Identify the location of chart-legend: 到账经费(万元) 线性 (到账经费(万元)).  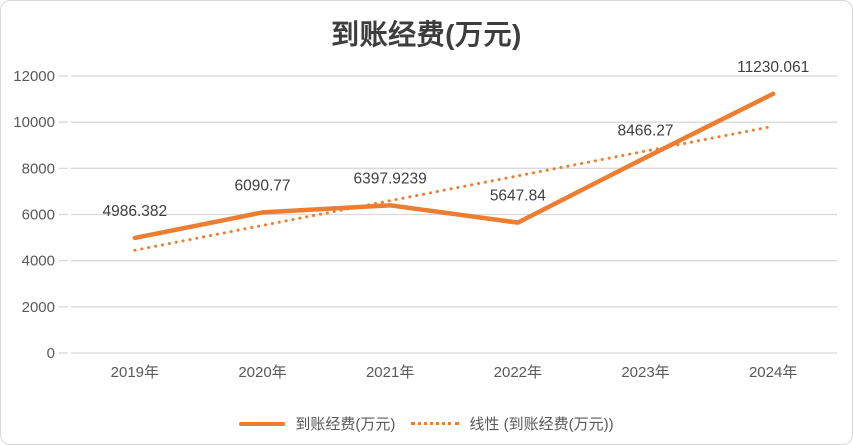
(426, 423).